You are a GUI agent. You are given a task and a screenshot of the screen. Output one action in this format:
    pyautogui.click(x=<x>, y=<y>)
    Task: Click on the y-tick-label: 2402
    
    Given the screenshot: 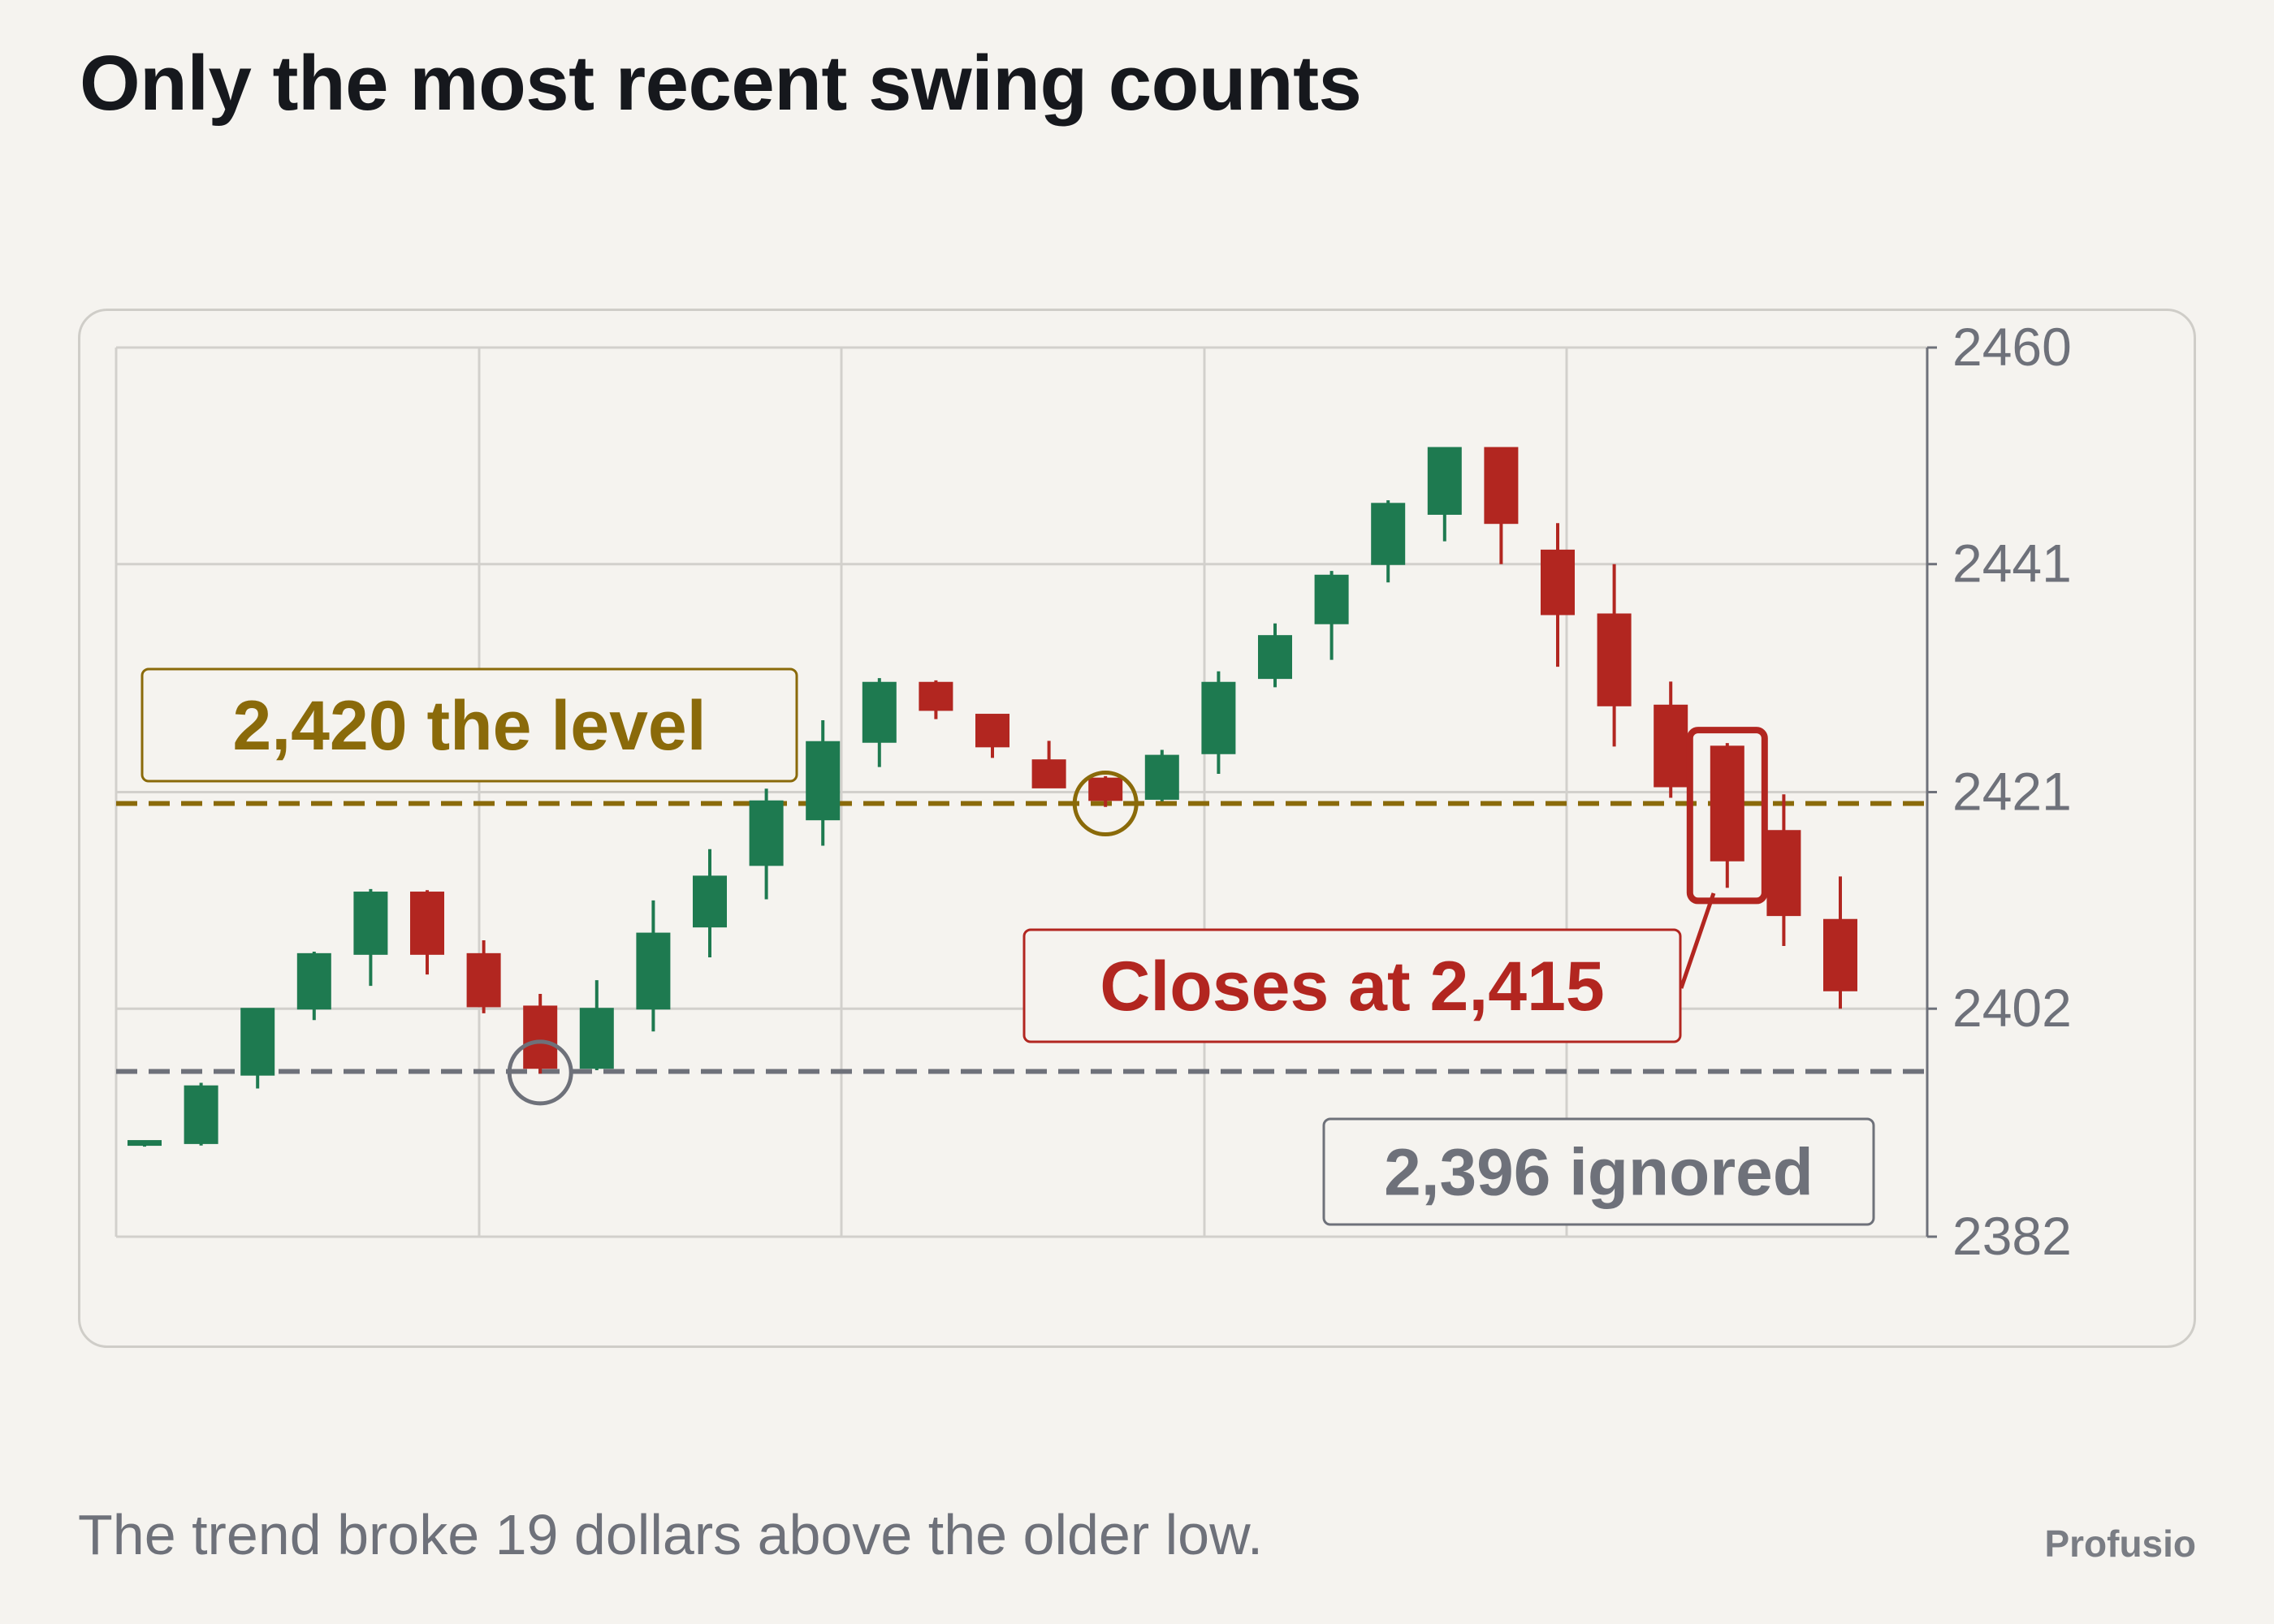 What is the action you would take?
    pyautogui.click(x=2012, y=1008)
    